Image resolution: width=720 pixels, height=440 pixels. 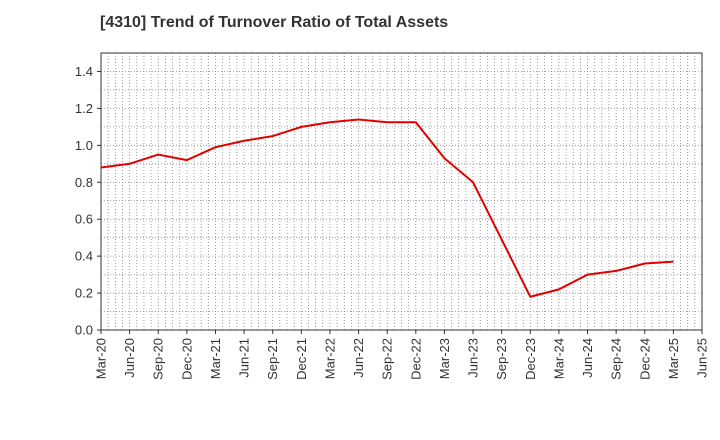 I want to click on x-tick-label: Mar-24, so click(x=558, y=358).